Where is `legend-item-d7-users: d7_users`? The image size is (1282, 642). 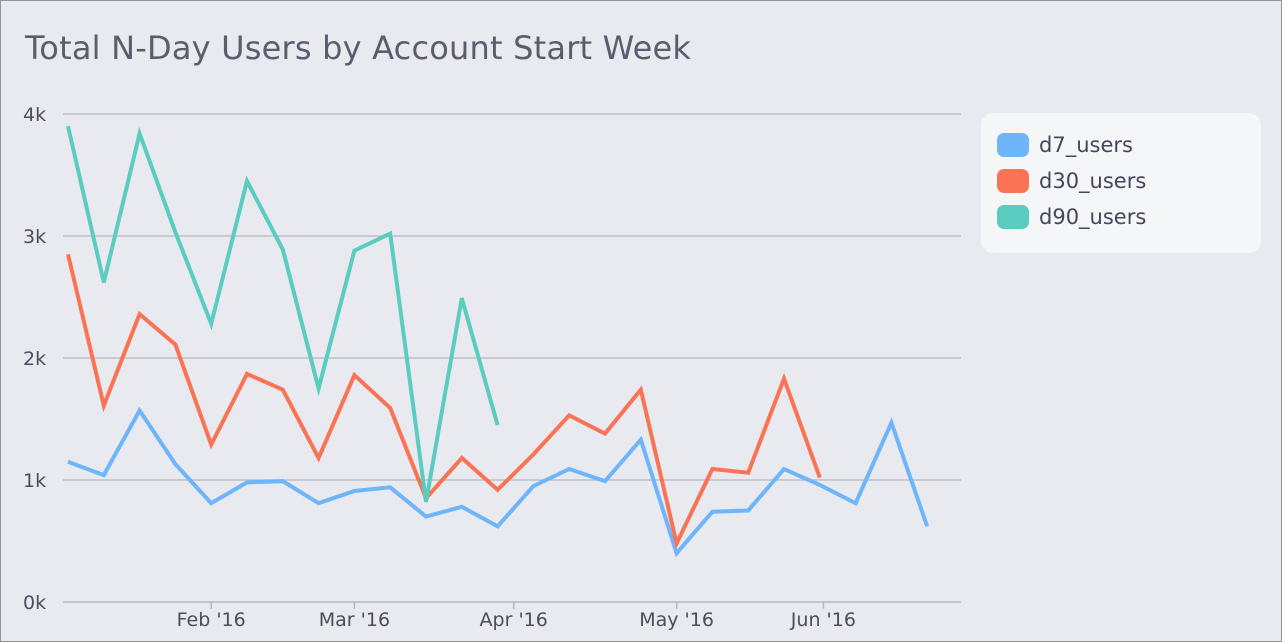 legend-item-d7-users: d7_users is located at coordinates (1065, 145).